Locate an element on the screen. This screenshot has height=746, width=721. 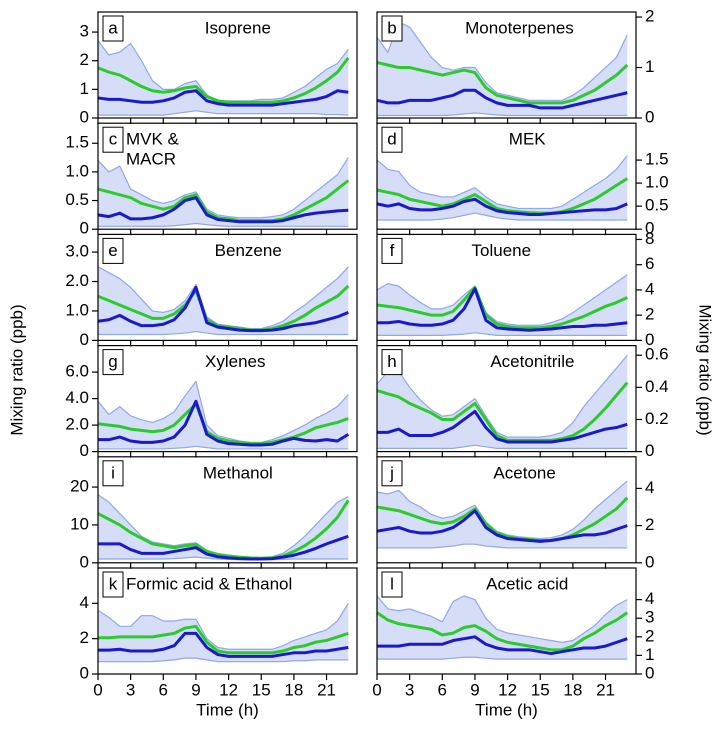
y-tick-label: 2 is located at coordinates (649, 635).